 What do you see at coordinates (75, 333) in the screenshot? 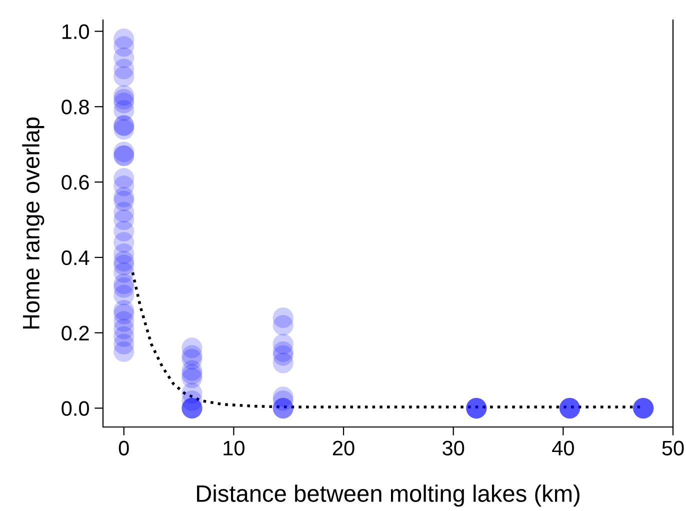
I see `y-tick-label: 0.2` at bounding box center [75, 333].